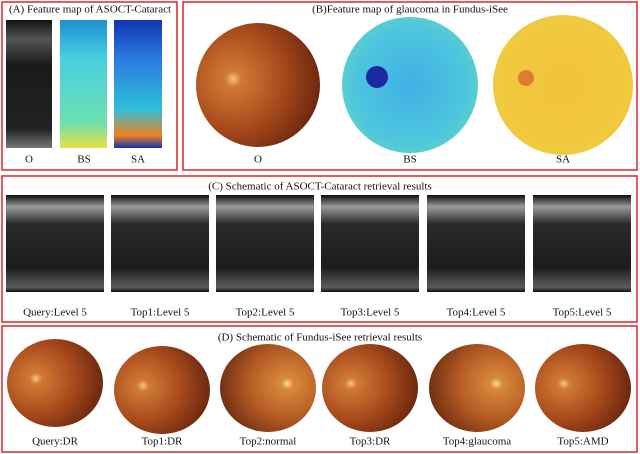 The image size is (640, 454). What do you see at coordinates (55, 313) in the screenshot?
I see `image-label: Query:Level 5` at bounding box center [55, 313].